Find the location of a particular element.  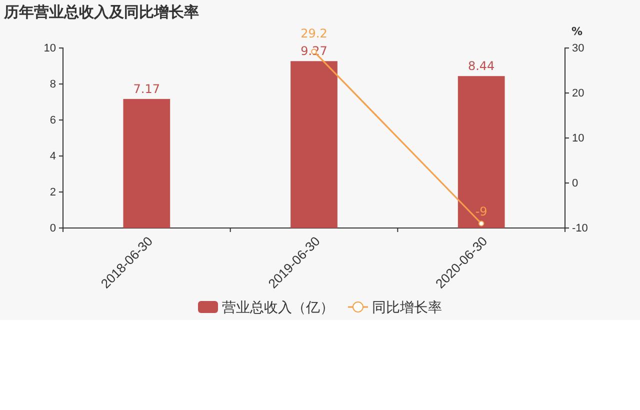

y2-axis-title: % is located at coordinates (577, 31).